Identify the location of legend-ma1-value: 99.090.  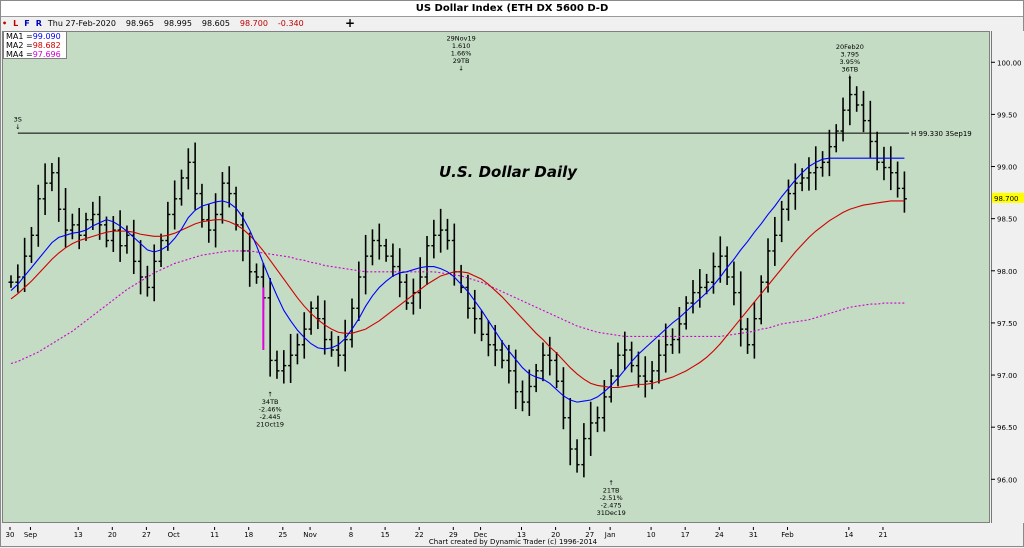
(46, 36).